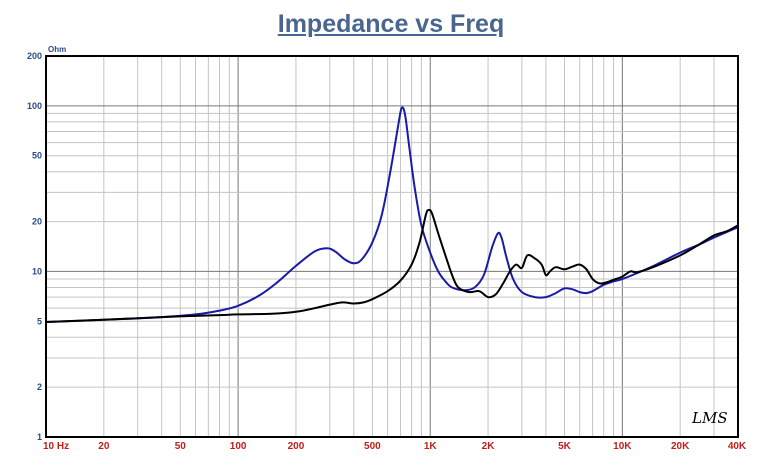 The width and height of the screenshot is (765, 464). Describe the element at coordinates (489, 446) in the screenshot. I see `x-tick-label: 2K` at that location.